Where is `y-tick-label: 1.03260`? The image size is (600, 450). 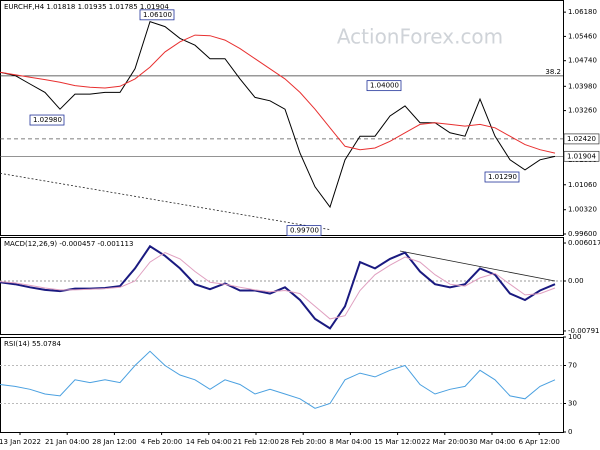 y-tick-label: 1.03260 is located at coordinates (582, 111).